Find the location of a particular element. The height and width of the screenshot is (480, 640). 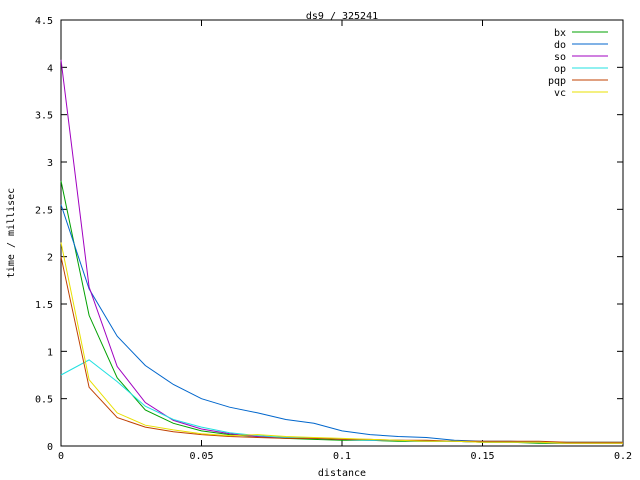

legend-label-pqp: pqp is located at coordinates (557, 81).